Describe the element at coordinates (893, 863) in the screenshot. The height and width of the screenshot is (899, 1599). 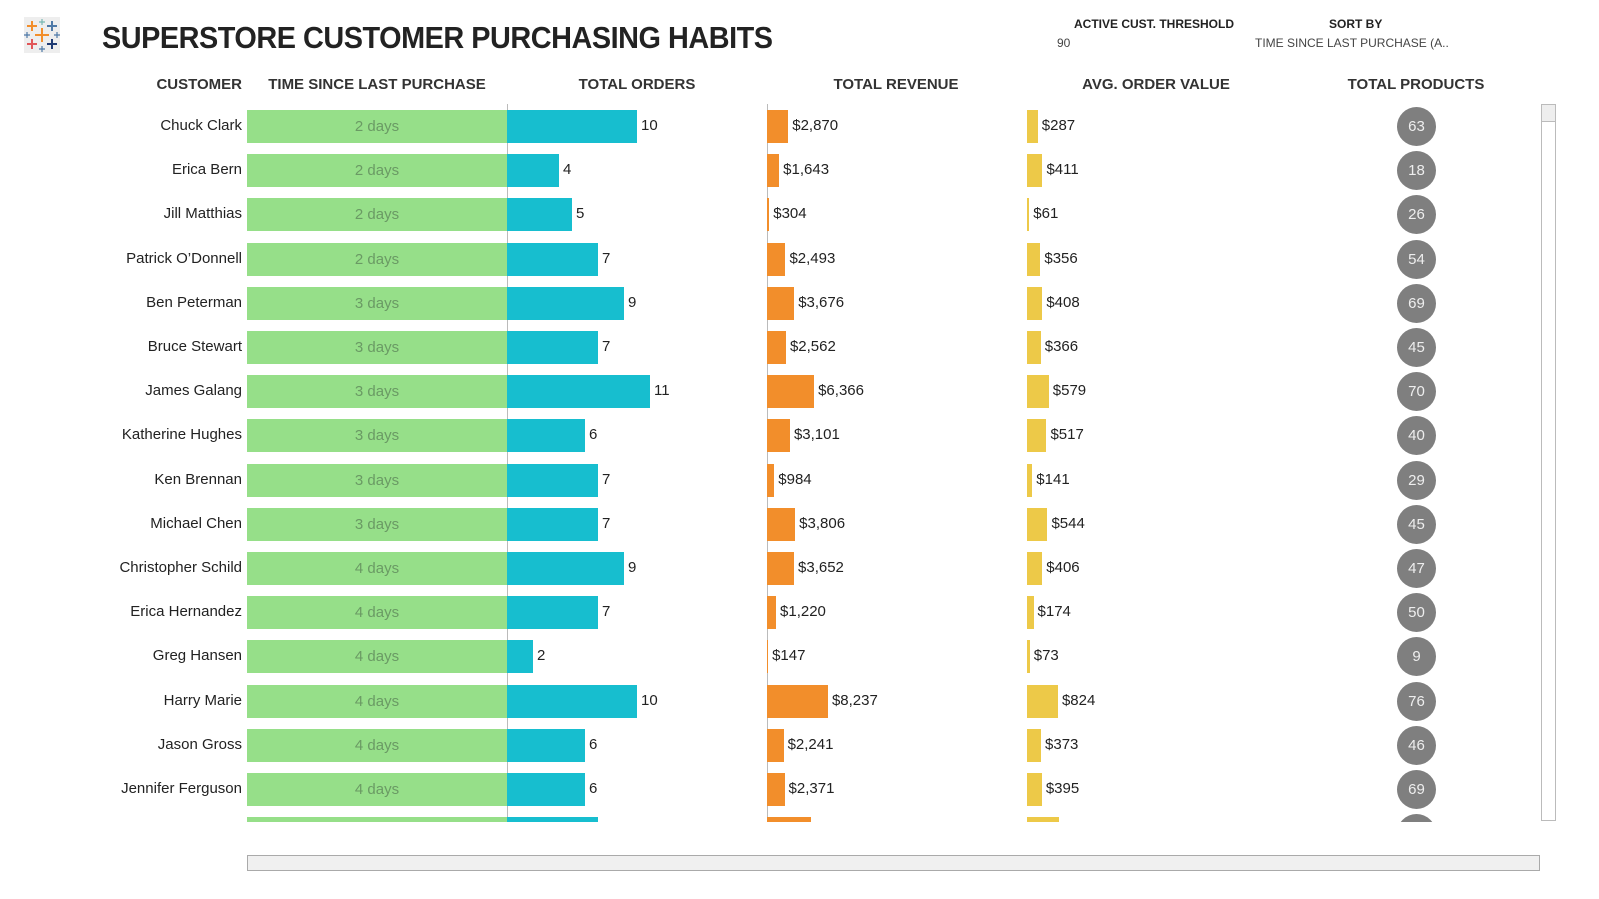
I see `horizontal-scrollbar` at that location.